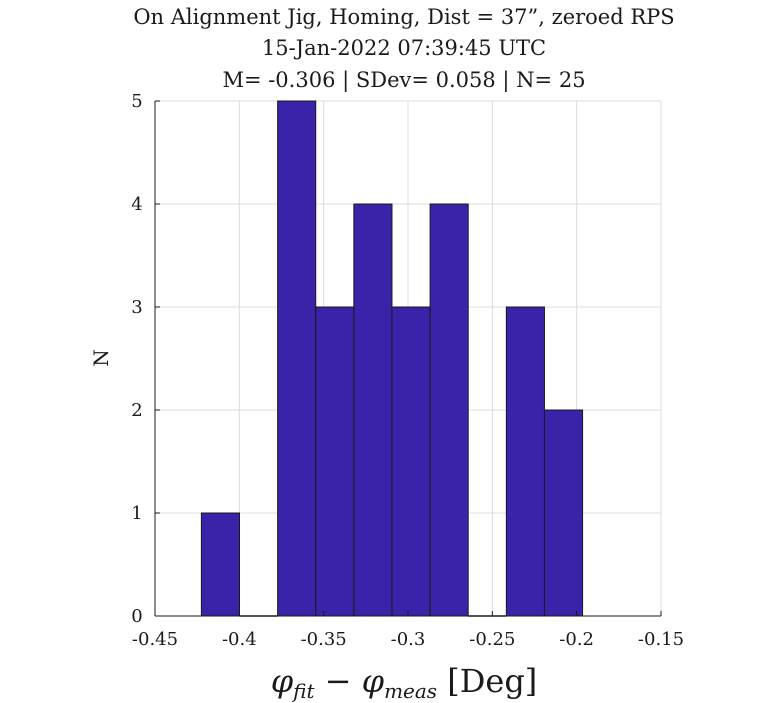  What do you see at coordinates (136, 410) in the screenshot?
I see `y-tick-label: 2` at bounding box center [136, 410].